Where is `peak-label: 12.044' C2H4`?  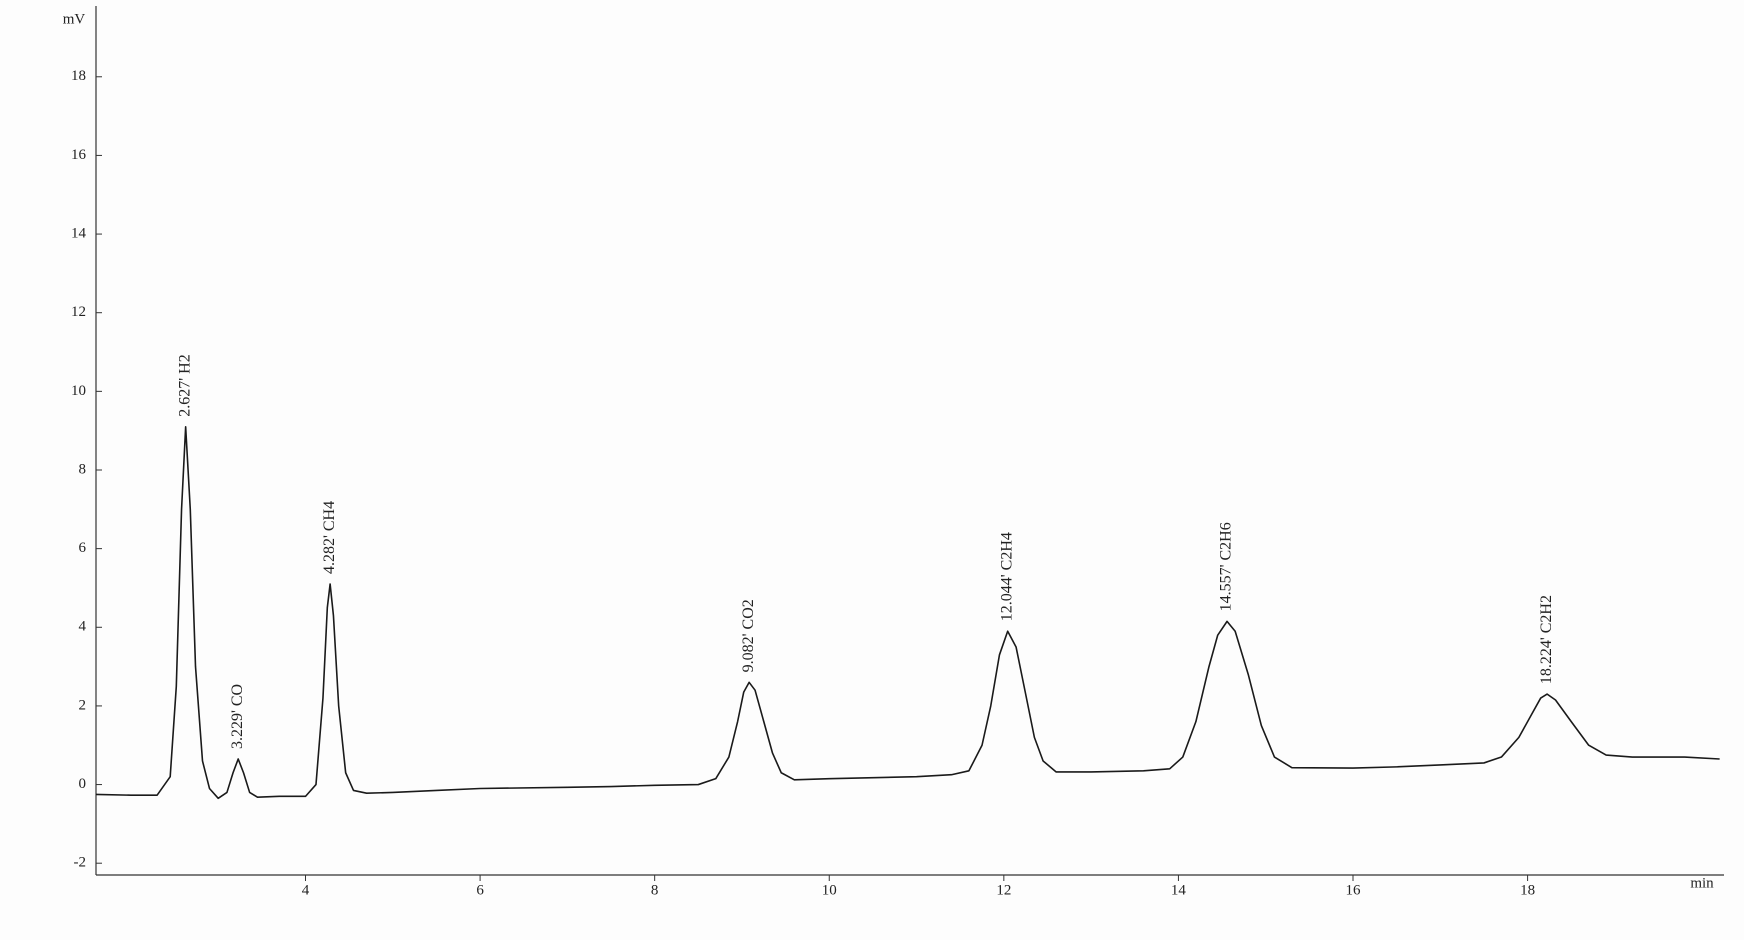
peak-label: 12.044' C2H4 is located at coordinates (1006, 576).